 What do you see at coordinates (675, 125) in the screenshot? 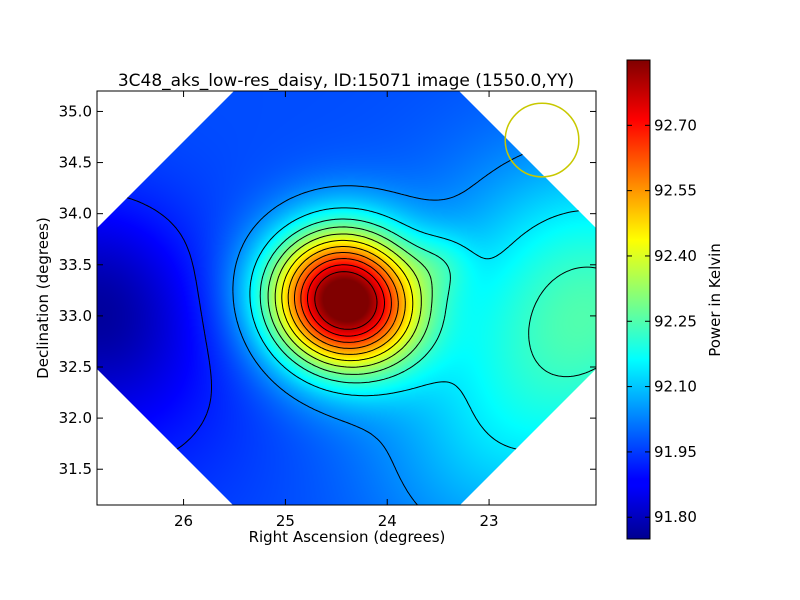
I see `colorbar-tick-label: 92.70` at bounding box center [675, 125].